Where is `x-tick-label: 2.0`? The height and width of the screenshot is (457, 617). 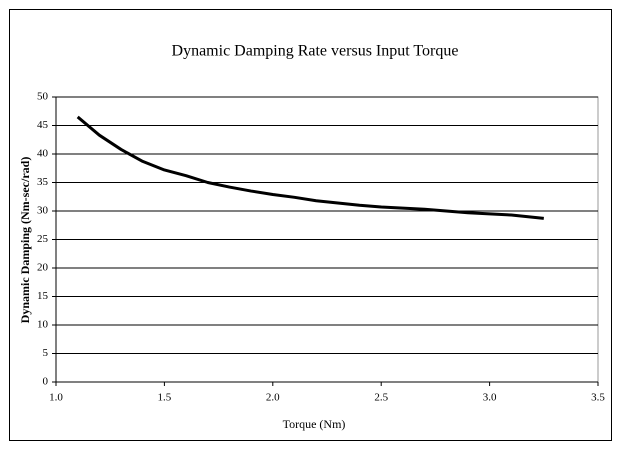
x-tick-label: 2.0 is located at coordinates (273, 398).